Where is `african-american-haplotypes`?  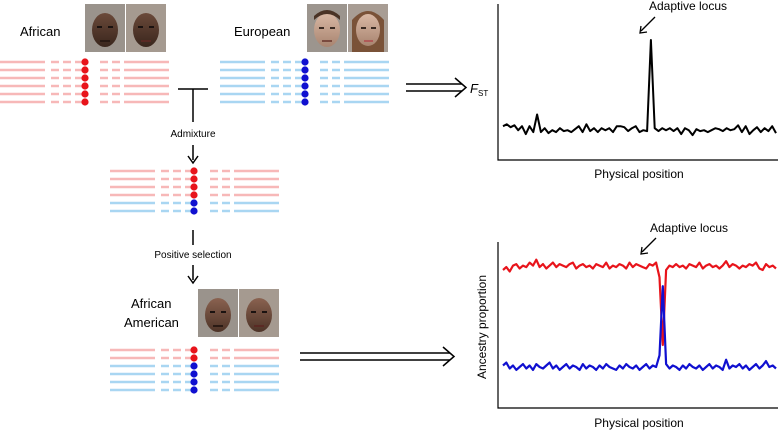 african-american-haplotypes is located at coordinates (194, 370).